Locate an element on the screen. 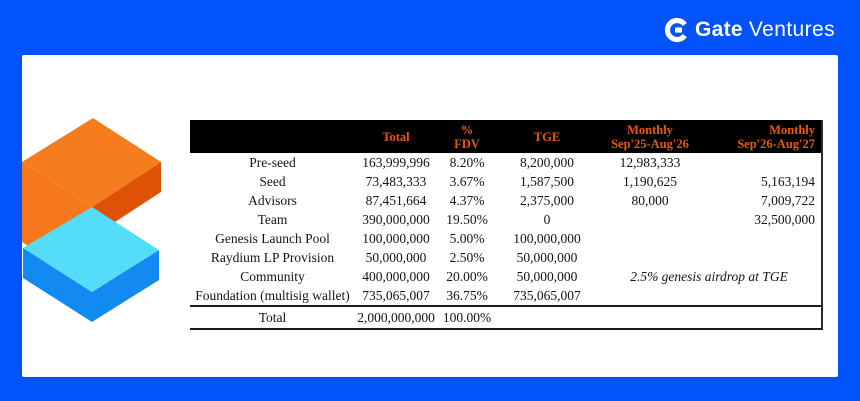 The width and height of the screenshot is (860, 401). cell-m2: 32,500,000 is located at coordinates (784, 219).